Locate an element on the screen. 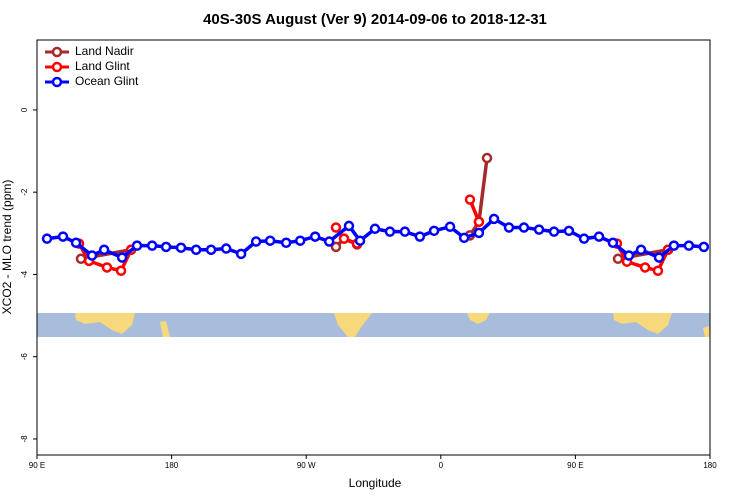 The width and height of the screenshot is (750, 500). y-tick-label: -8 is located at coordinates (24, 439).